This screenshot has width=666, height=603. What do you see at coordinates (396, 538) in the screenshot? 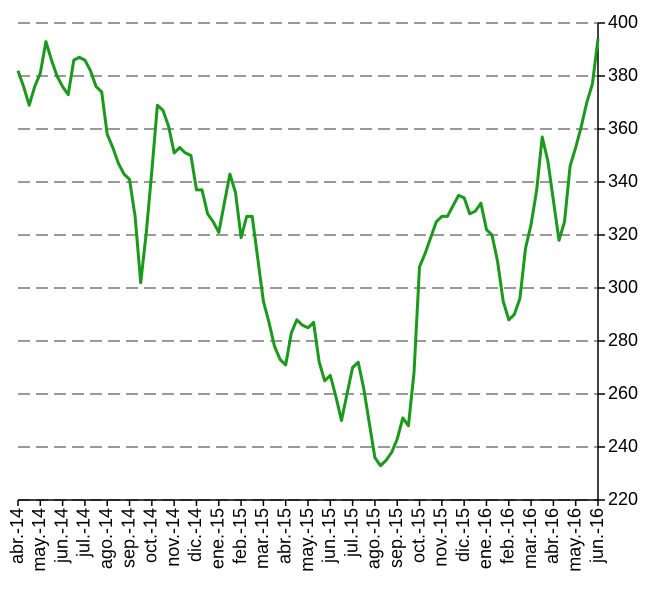
I see `x-tick-label: sep.-15` at bounding box center [396, 538].